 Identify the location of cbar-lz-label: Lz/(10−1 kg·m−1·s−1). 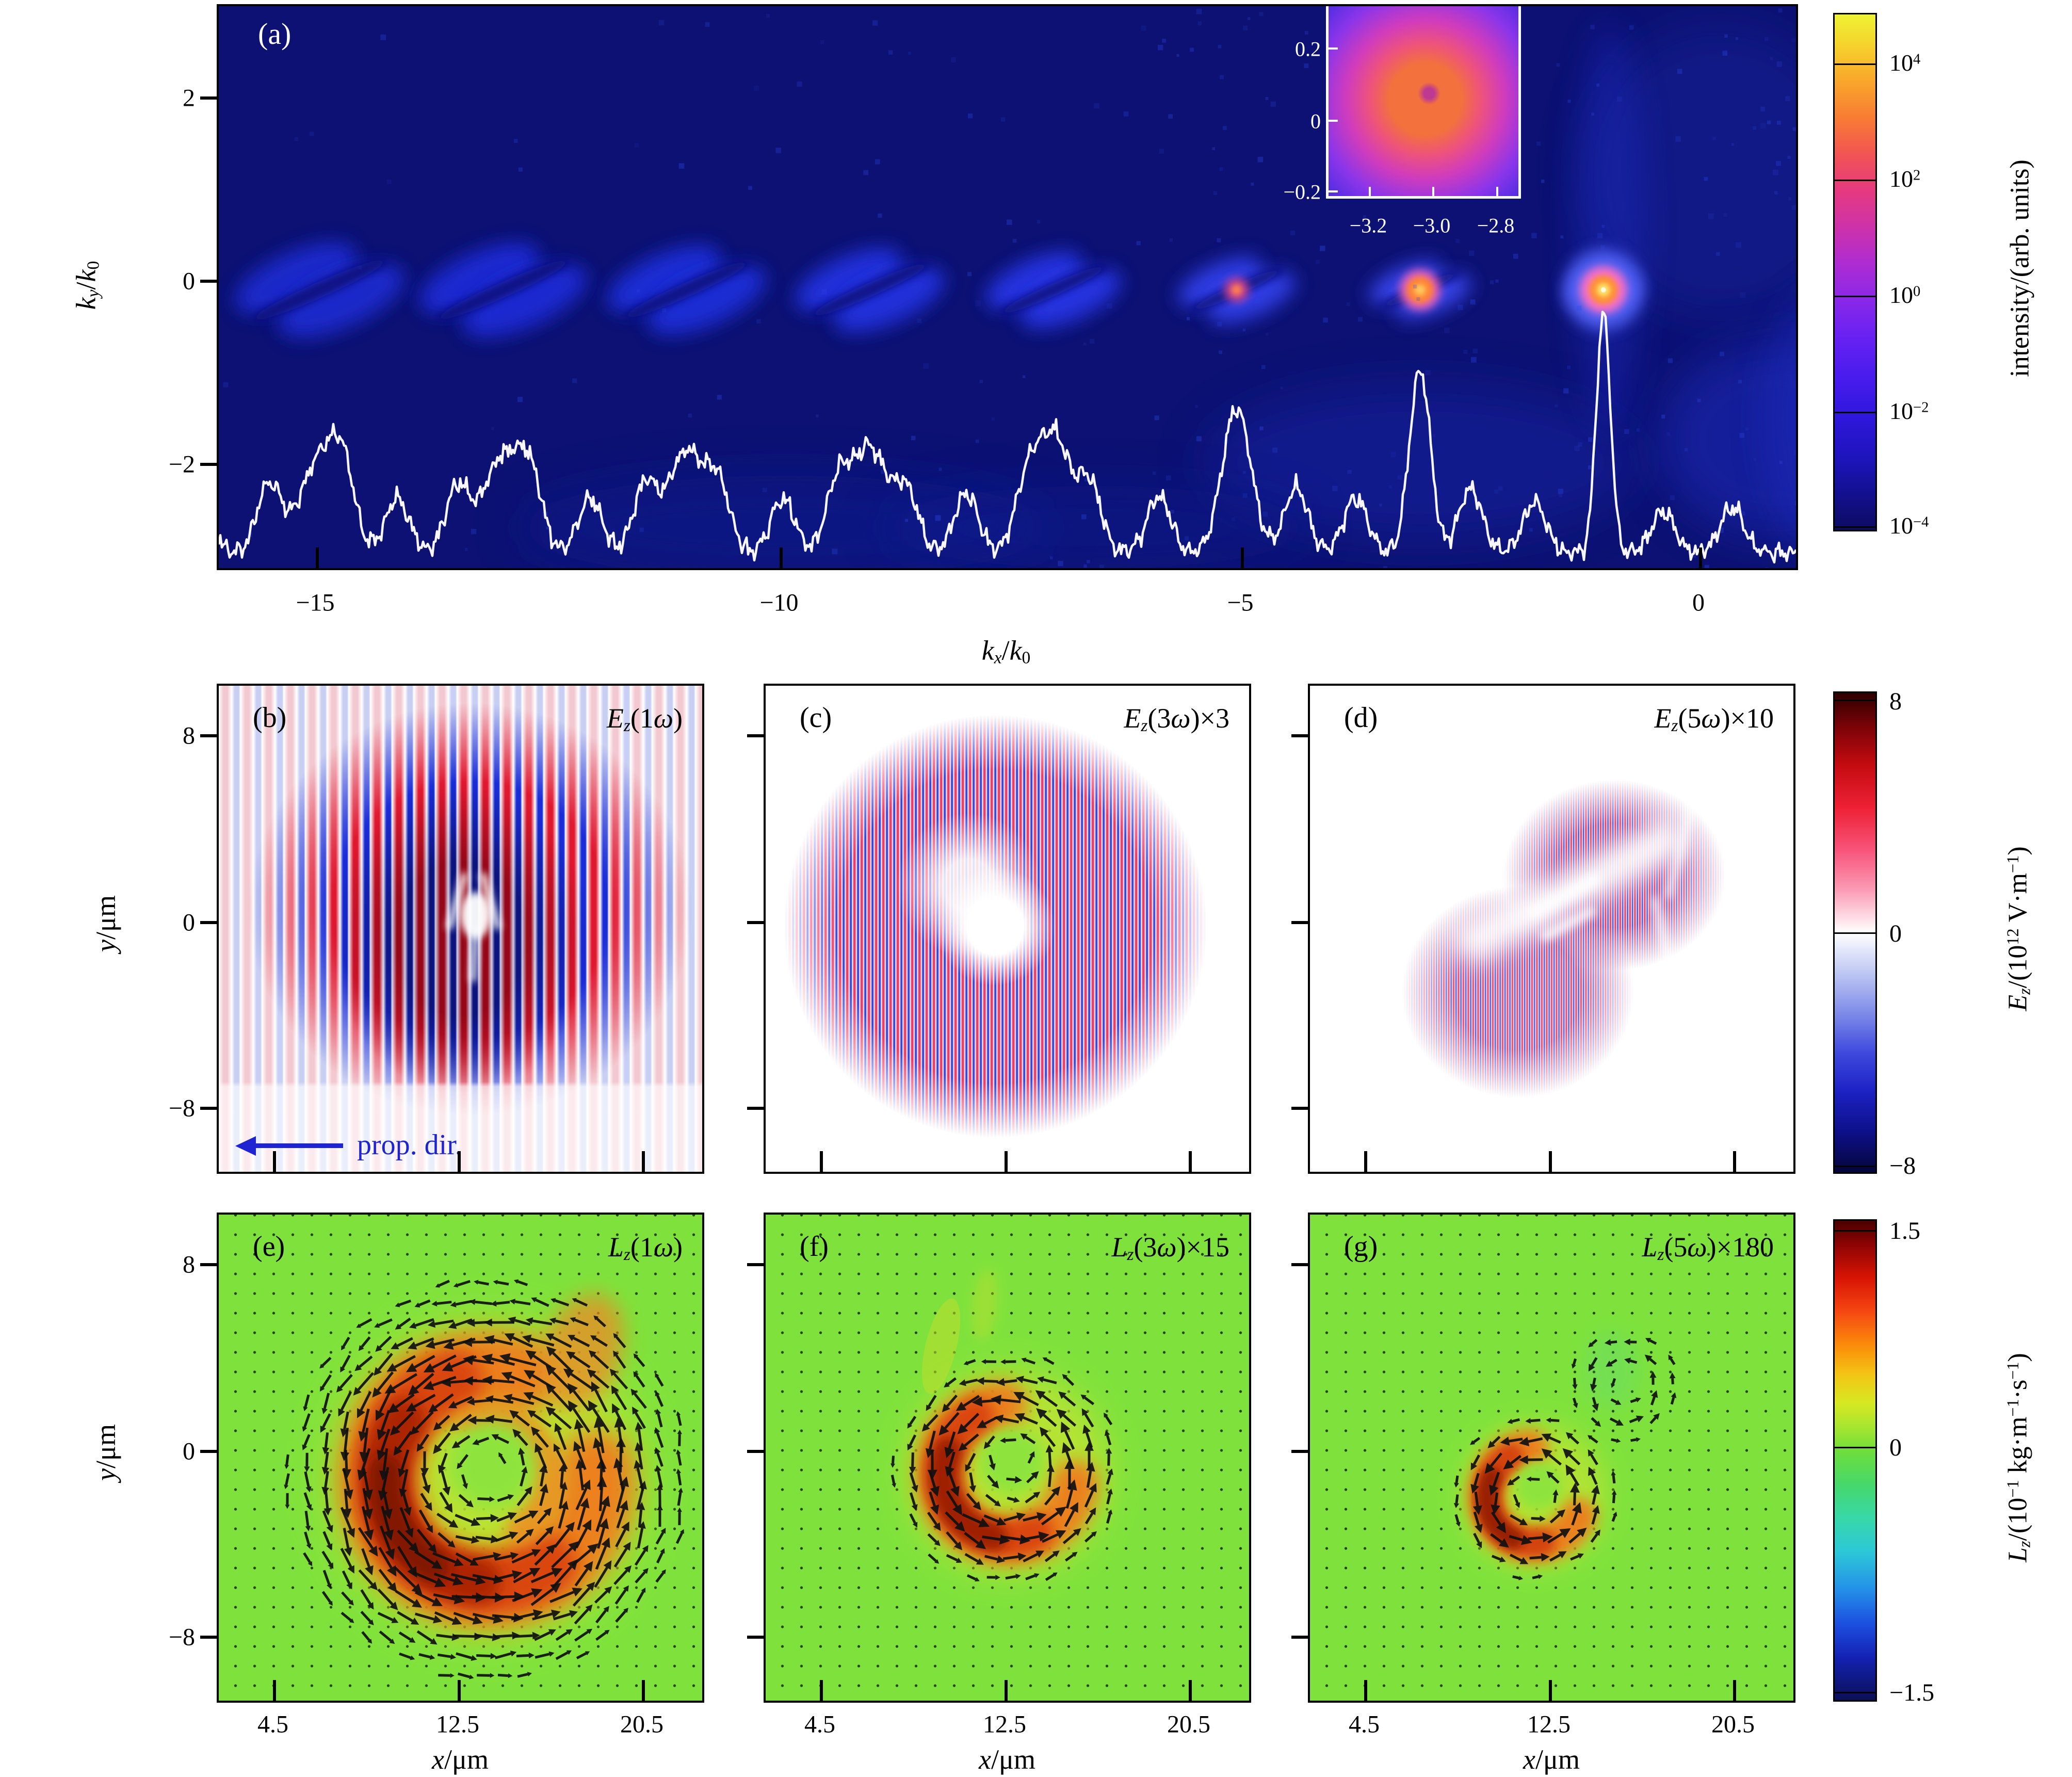
(2018, 1457).